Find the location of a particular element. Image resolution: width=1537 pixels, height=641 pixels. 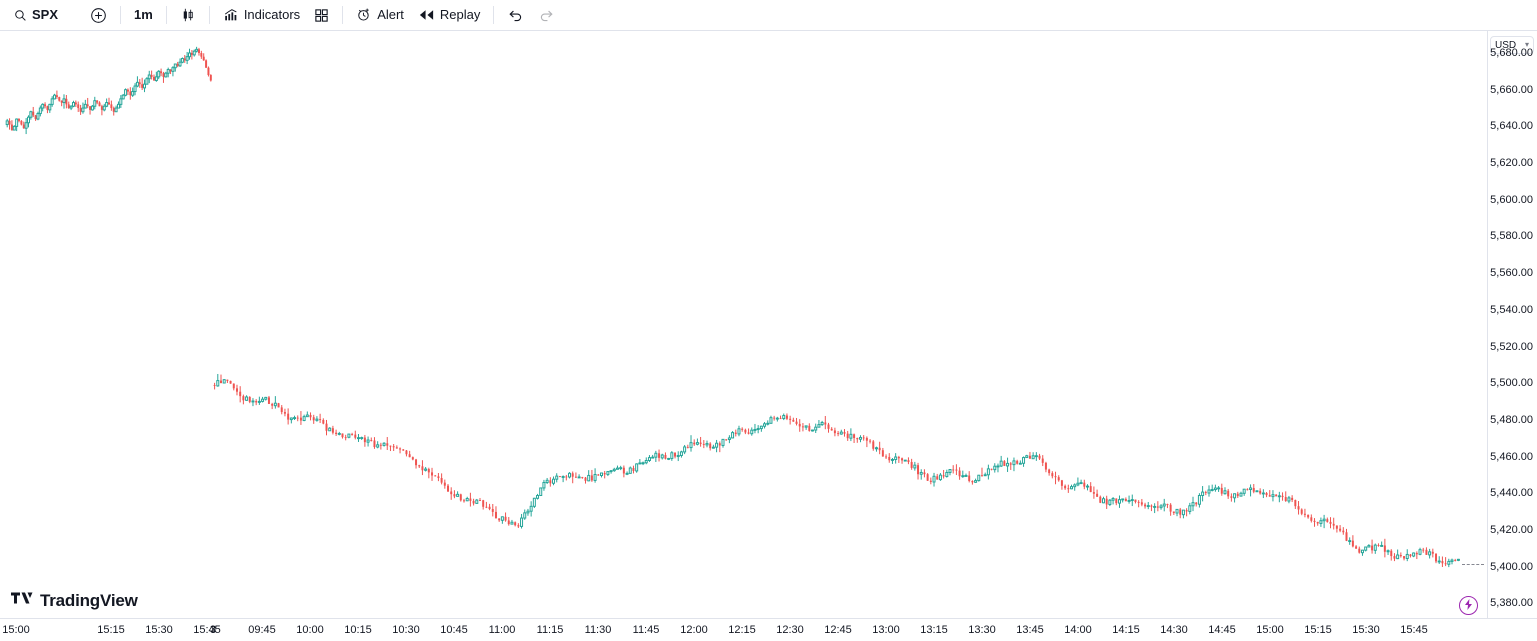

chevron-down-icon: ▾ is located at coordinates (1526, 44).